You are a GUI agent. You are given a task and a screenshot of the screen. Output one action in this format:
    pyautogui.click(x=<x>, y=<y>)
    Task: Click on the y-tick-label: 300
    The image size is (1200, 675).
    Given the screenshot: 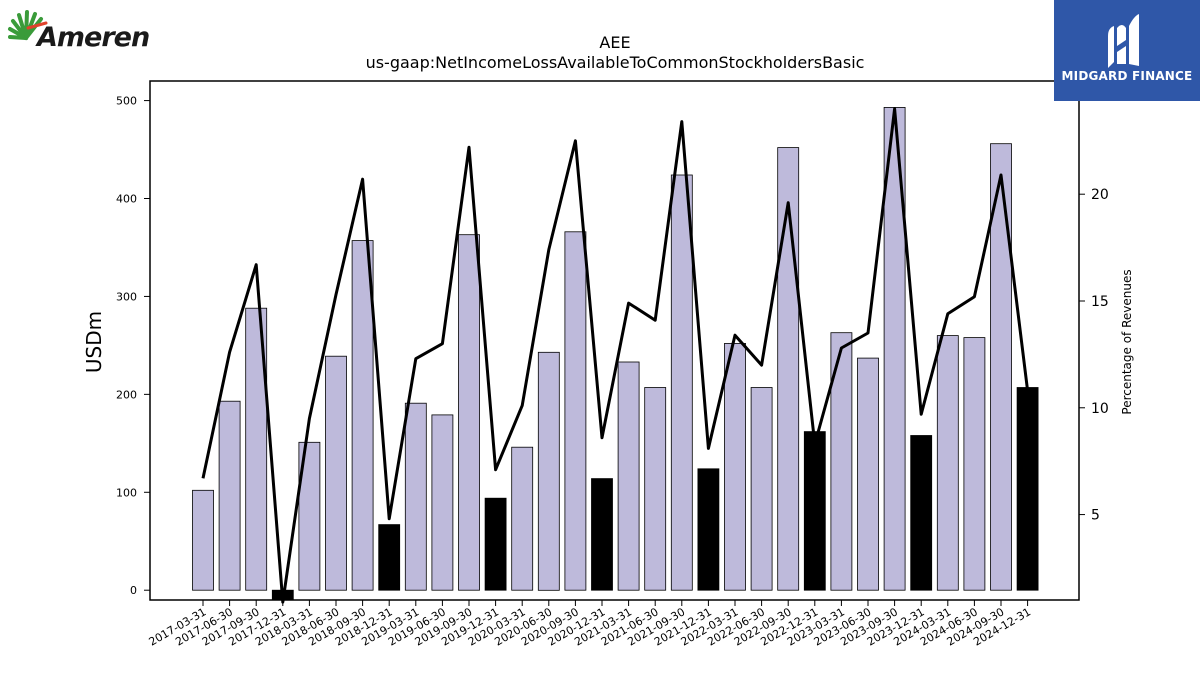 What is the action you would take?
    pyautogui.click(x=126, y=296)
    